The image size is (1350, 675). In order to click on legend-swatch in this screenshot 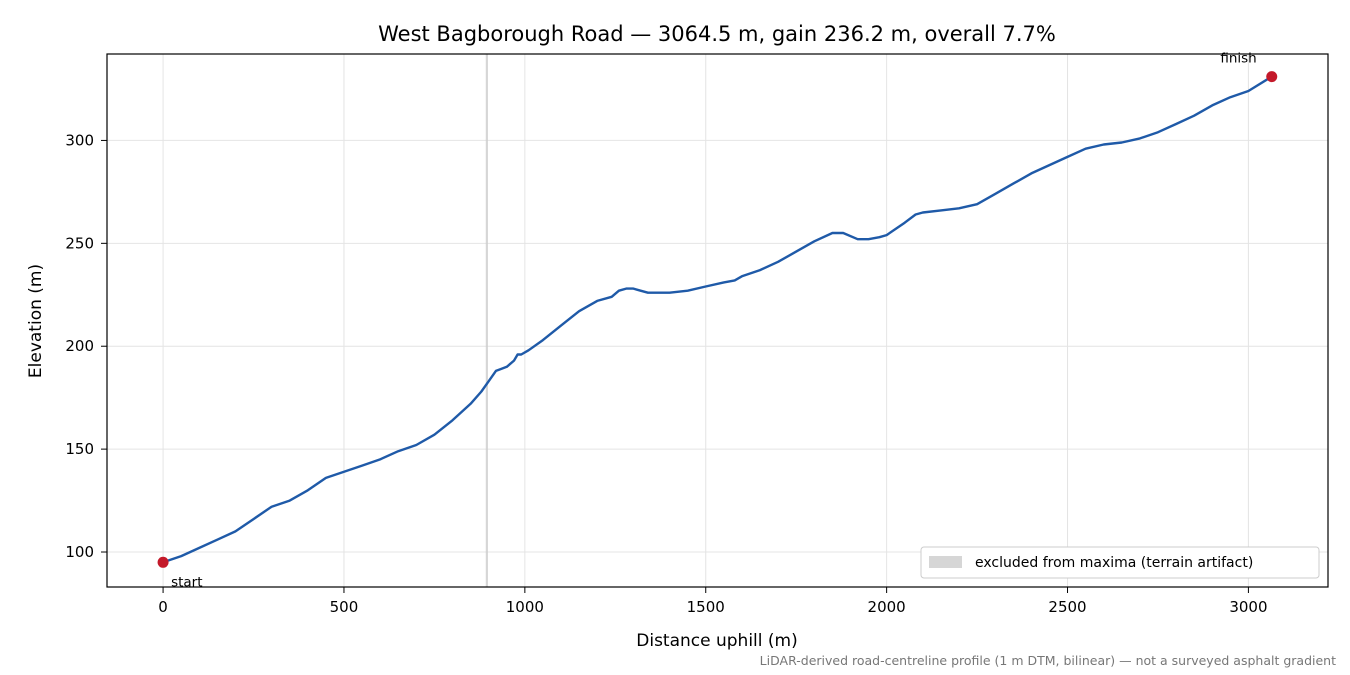, I will do `click(945, 562)`.